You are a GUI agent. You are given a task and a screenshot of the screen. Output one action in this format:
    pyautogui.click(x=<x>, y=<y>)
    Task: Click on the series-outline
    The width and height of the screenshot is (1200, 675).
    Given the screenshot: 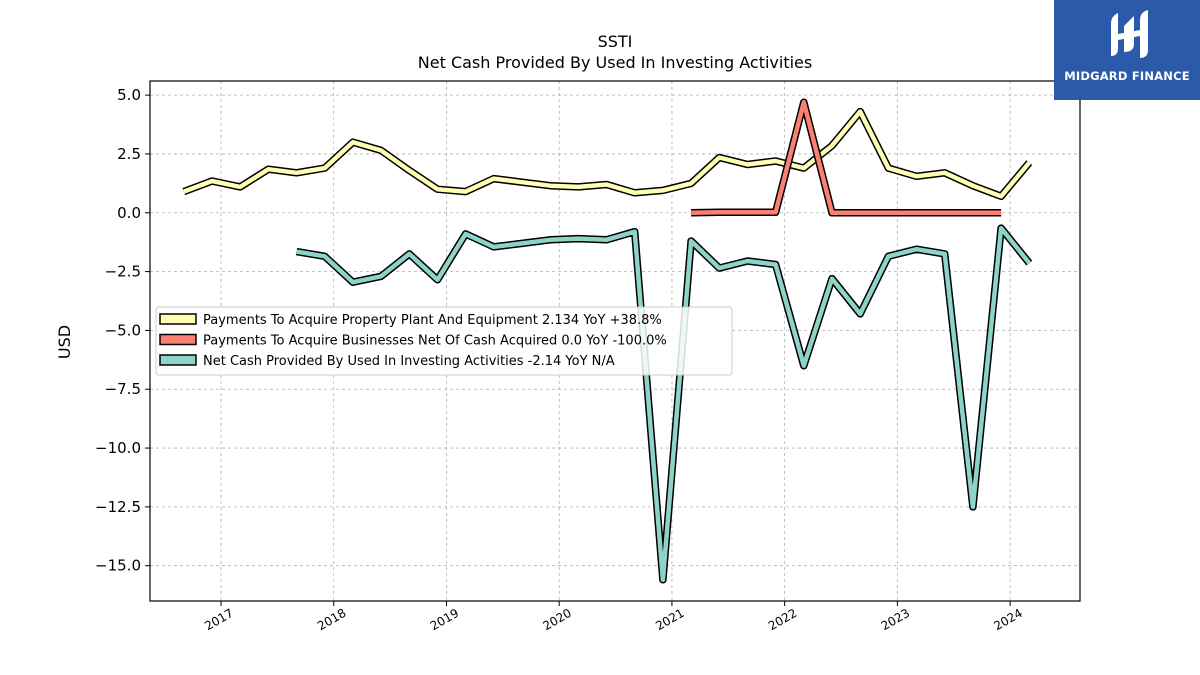 What is the action you would take?
    pyautogui.click(x=846, y=157)
    